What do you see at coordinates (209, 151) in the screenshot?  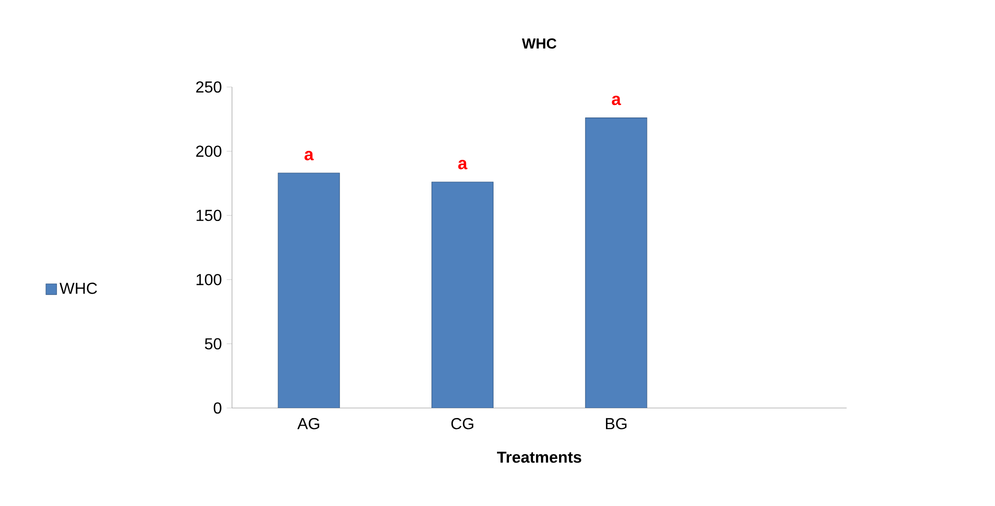 I see `y-tick-label: 200` at bounding box center [209, 151].